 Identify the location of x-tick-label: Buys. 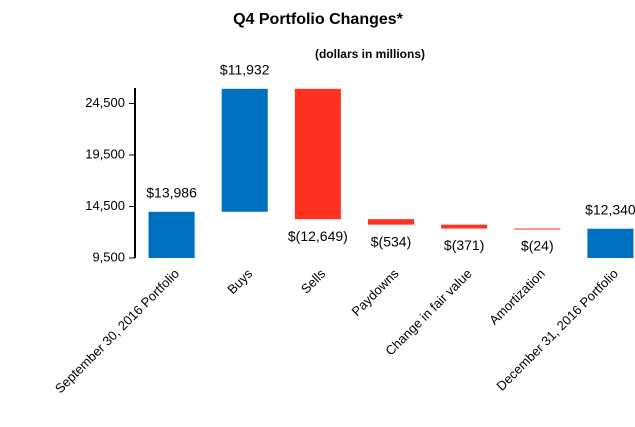
(239, 281).